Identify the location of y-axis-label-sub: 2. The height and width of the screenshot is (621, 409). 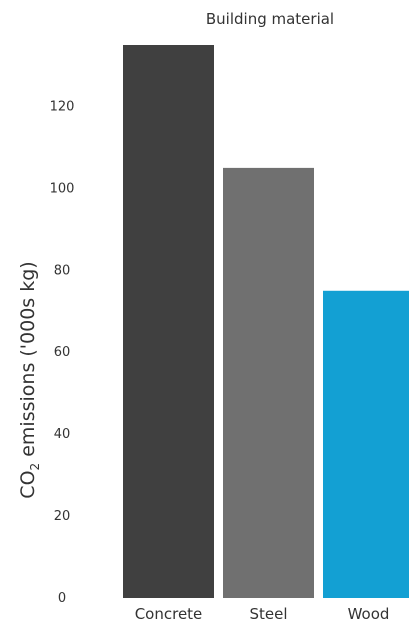
(35, 467).